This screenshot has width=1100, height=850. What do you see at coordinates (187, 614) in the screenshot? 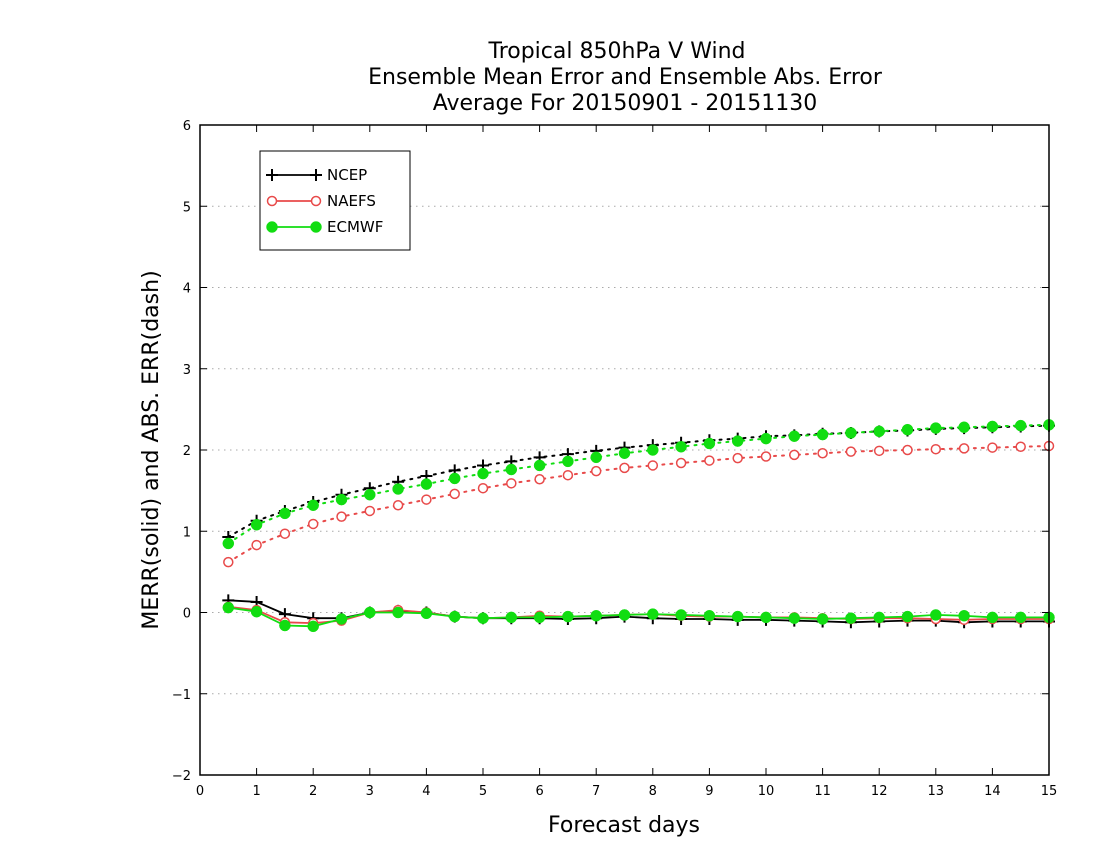
I see `y-tick-label: 0` at bounding box center [187, 614].